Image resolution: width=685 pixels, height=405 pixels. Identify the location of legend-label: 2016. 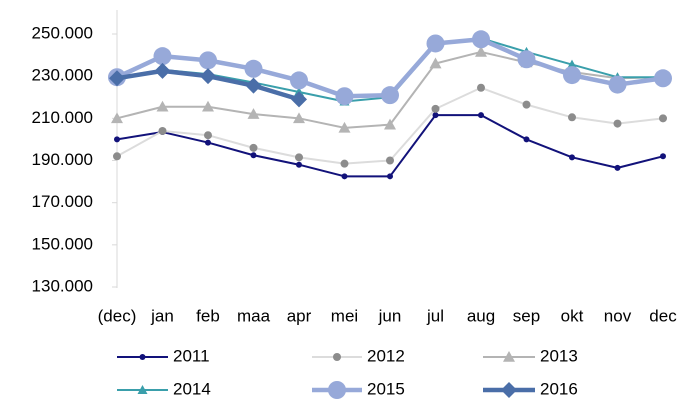
(559, 388).